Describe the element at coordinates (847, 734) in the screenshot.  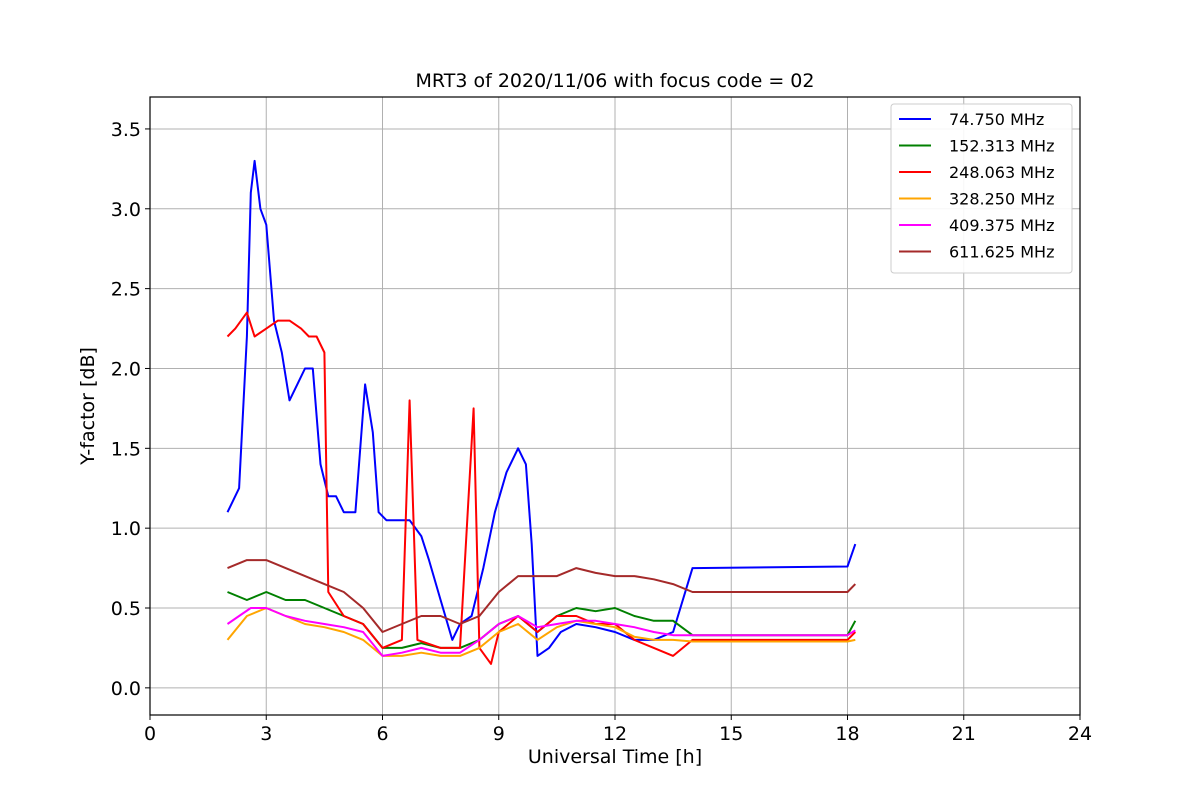
I see `x-tick-label: 18` at that location.